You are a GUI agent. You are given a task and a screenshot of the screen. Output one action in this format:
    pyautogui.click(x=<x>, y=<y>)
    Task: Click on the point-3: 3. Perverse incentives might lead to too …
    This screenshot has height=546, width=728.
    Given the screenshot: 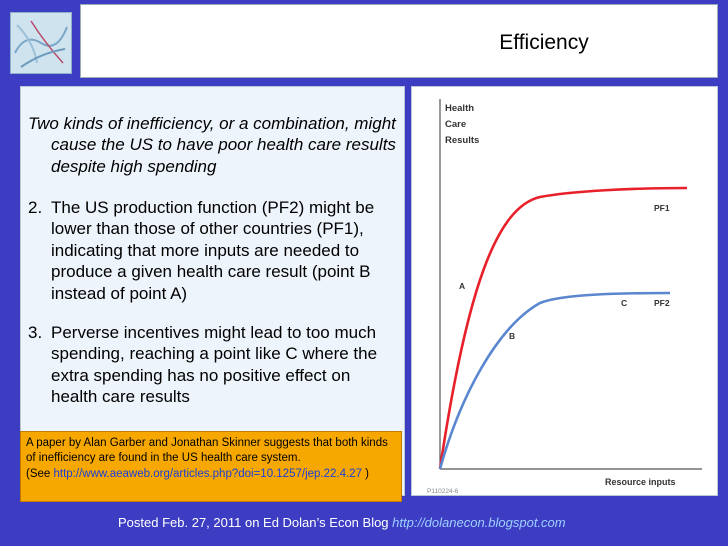 What is the action you would take?
    pyautogui.click(x=214, y=365)
    